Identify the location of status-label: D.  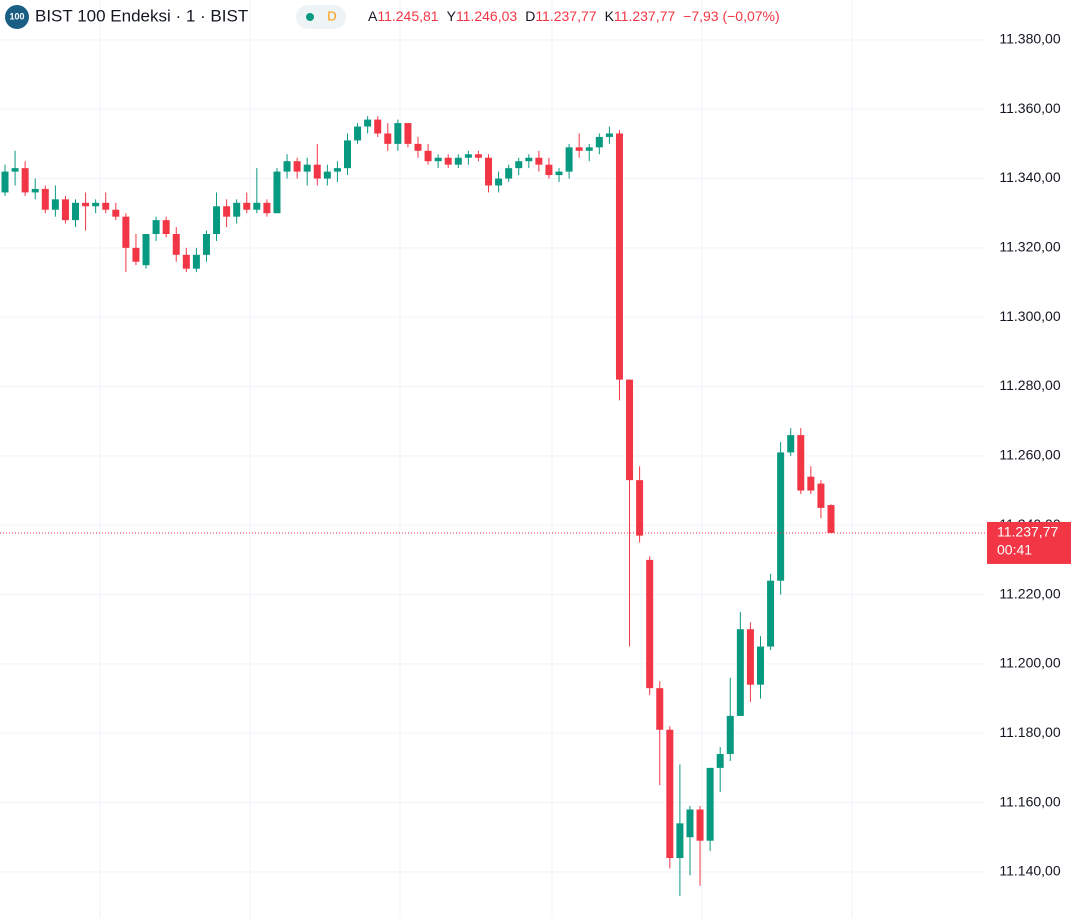
(331, 15).